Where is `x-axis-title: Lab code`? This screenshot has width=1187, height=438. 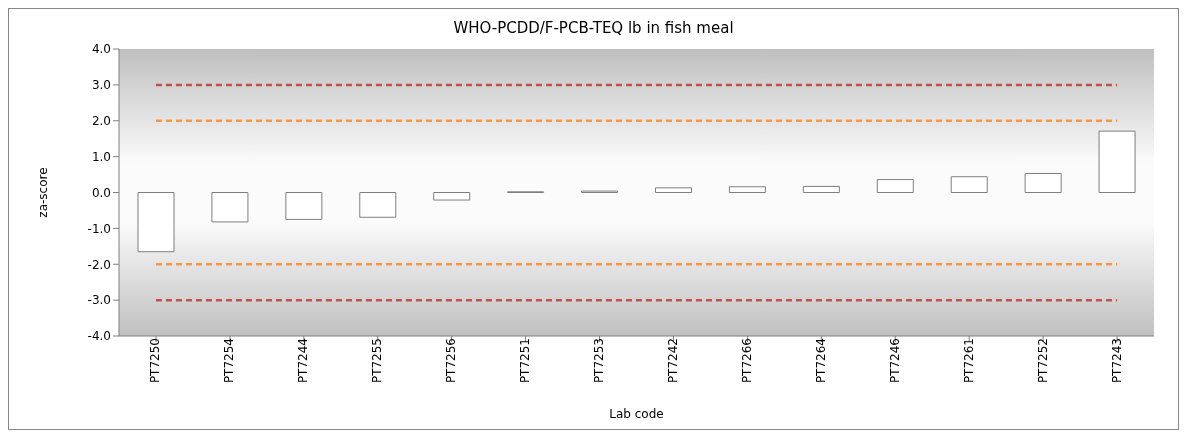 x-axis-title: Lab code is located at coordinates (636, 414).